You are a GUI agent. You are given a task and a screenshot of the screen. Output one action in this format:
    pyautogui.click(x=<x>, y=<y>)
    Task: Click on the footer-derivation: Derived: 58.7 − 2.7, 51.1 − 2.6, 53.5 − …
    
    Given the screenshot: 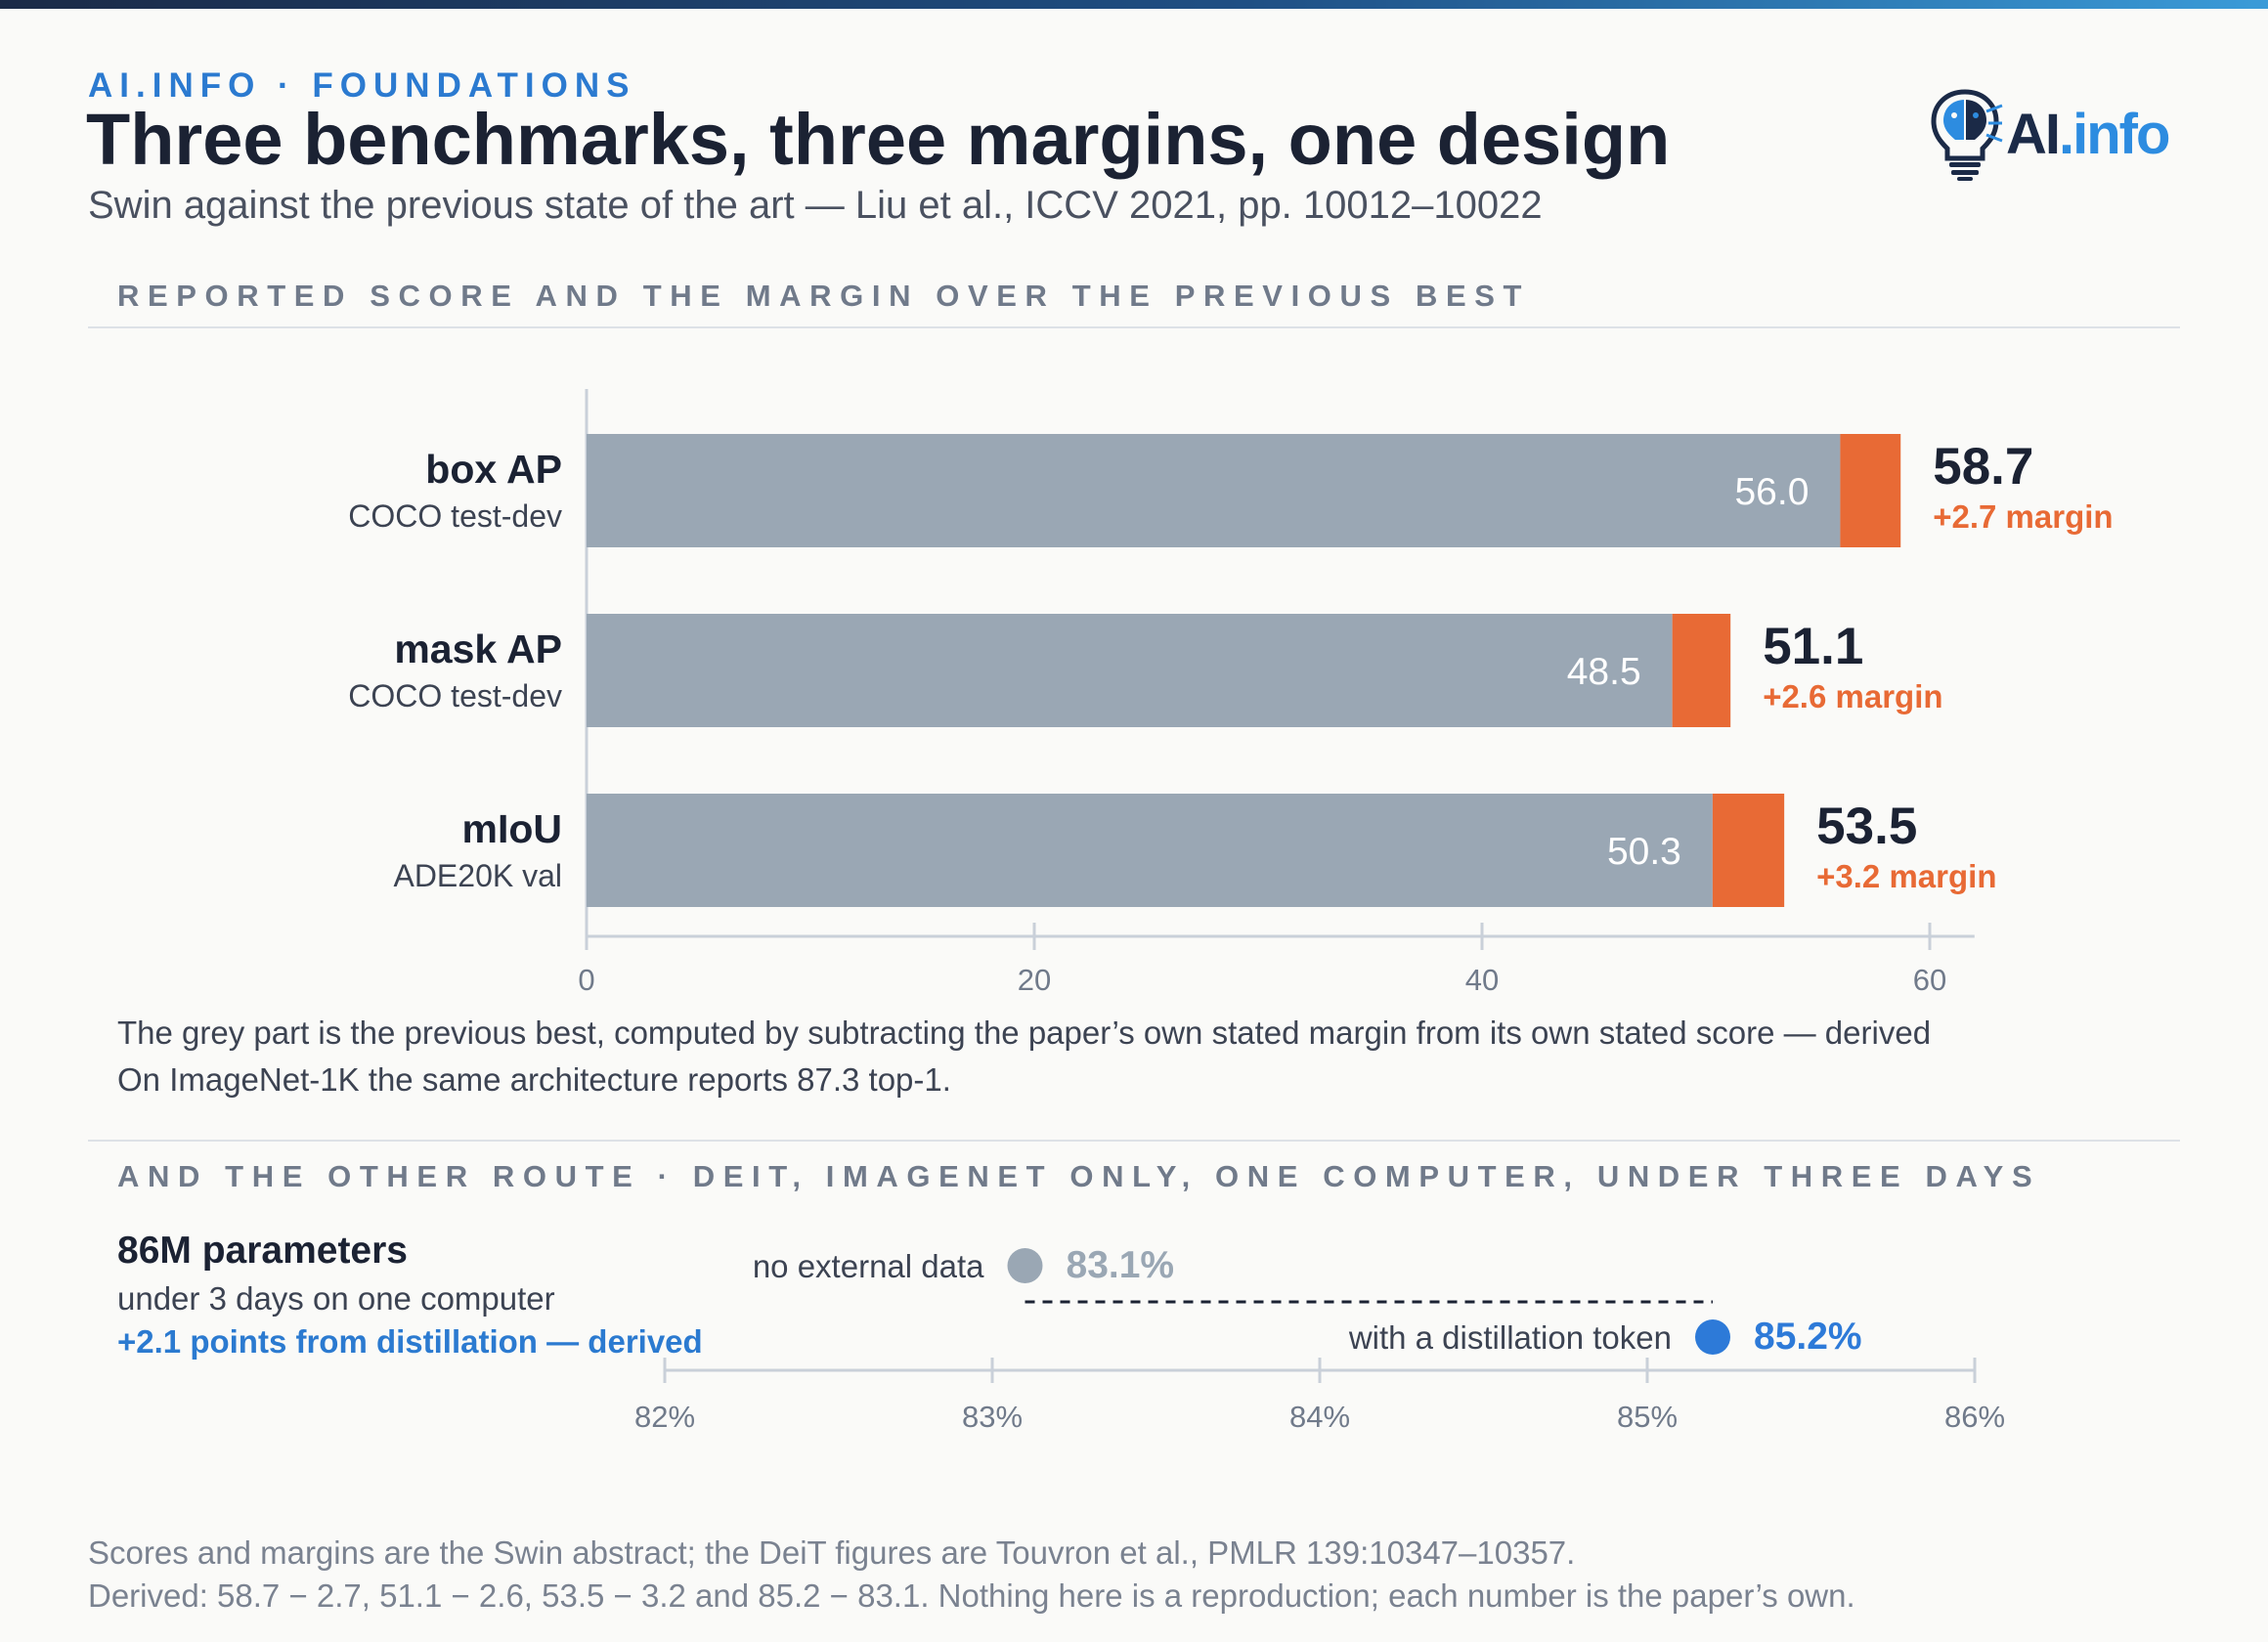 What is the action you would take?
    pyautogui.click(x=971, y=1595)
    